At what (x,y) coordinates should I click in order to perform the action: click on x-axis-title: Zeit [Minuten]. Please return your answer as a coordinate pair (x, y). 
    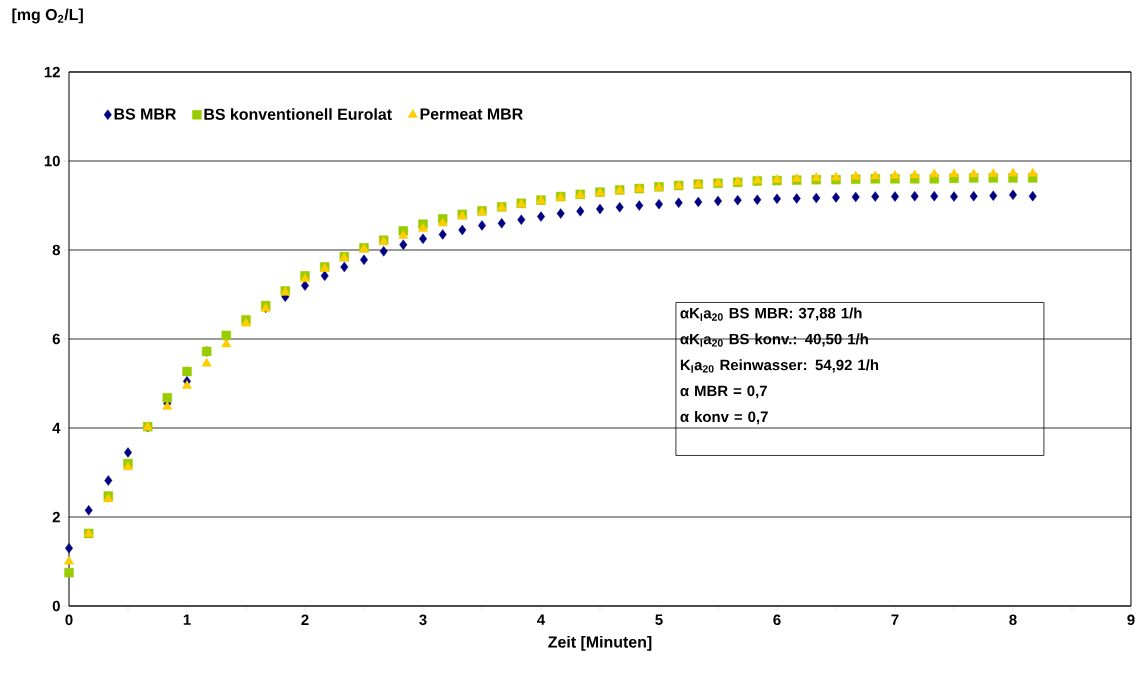
    Looking at the image, I should click on (600, 643).